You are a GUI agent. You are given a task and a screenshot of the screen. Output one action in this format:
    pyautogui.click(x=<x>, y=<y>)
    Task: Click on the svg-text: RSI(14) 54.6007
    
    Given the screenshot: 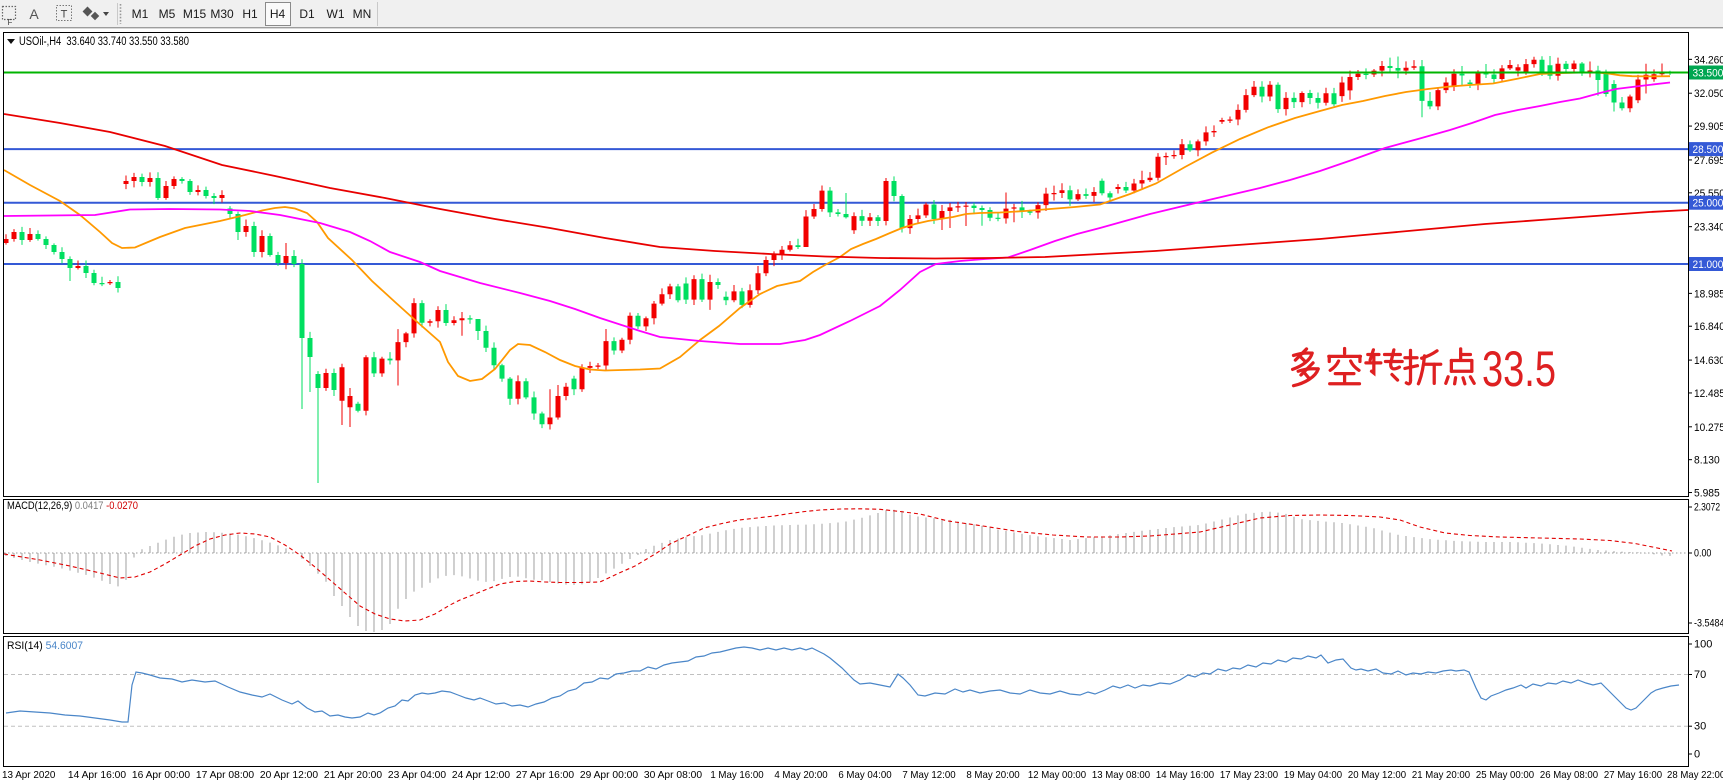 What is the action you would take?
    pyautogui.click(x=45, y=646)
    